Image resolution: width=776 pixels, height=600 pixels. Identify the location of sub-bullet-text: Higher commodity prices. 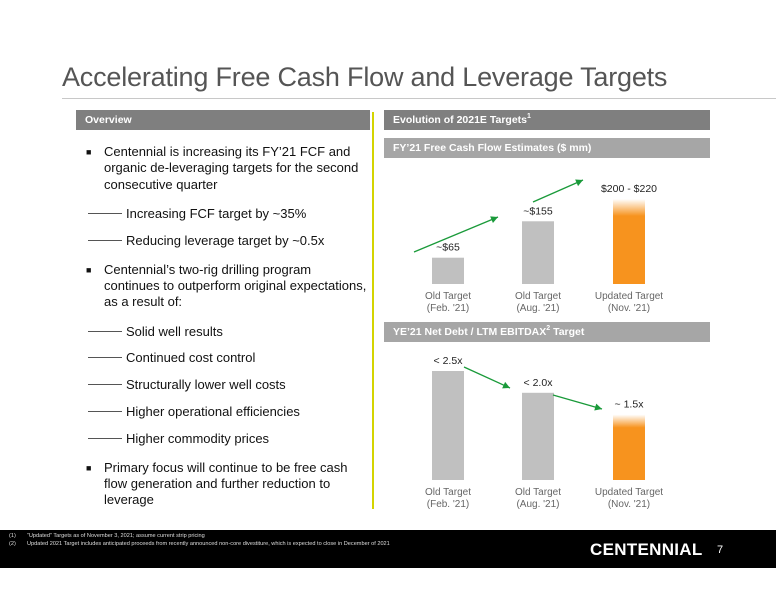
(198, 438).